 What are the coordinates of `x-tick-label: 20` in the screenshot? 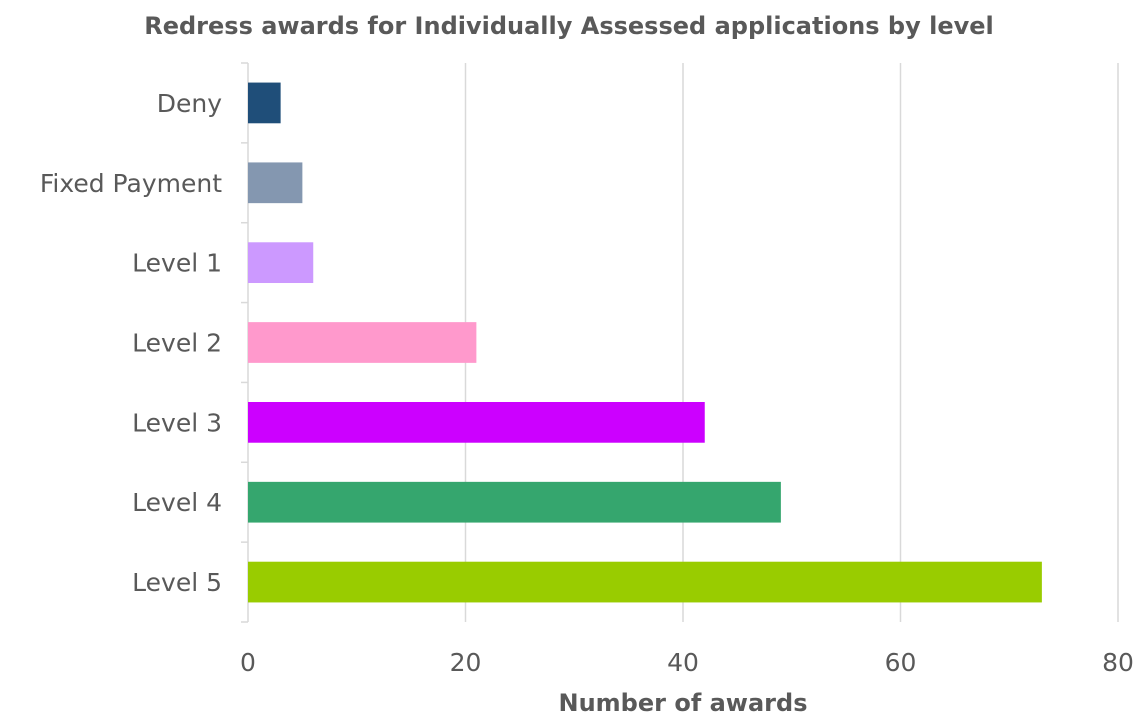 It's located at (466, 662).